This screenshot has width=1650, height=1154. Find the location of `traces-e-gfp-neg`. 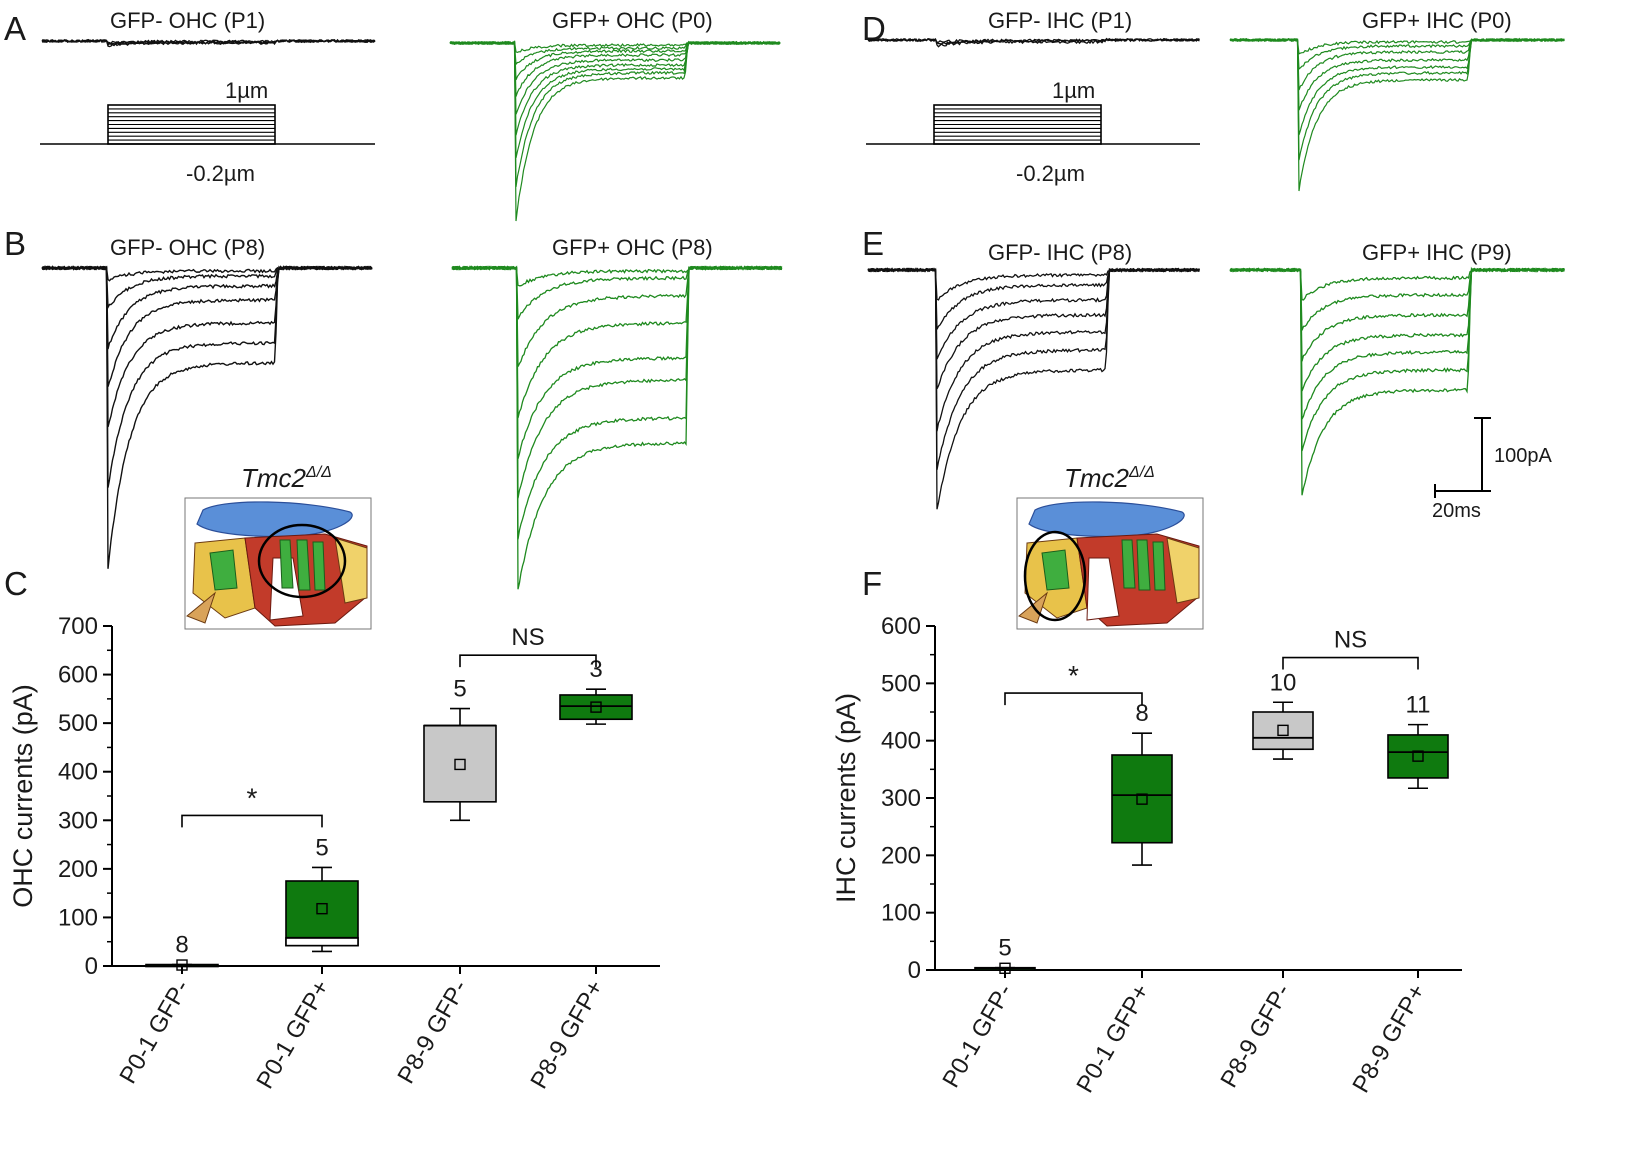

traces-e-gfp-neg is located at coordinates (1033, 388).